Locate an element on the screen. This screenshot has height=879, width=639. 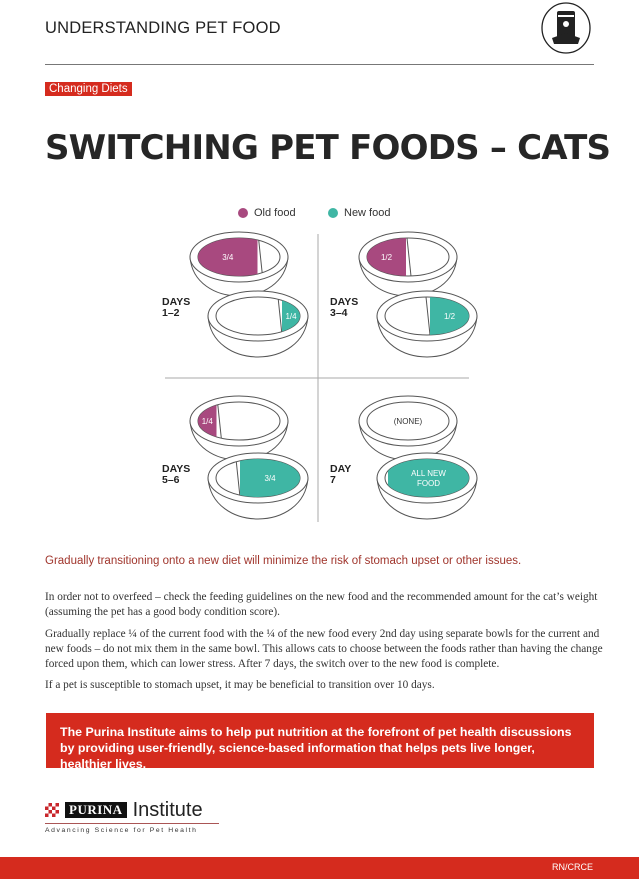
legend-label: New food is located at coordinates (367, 213).